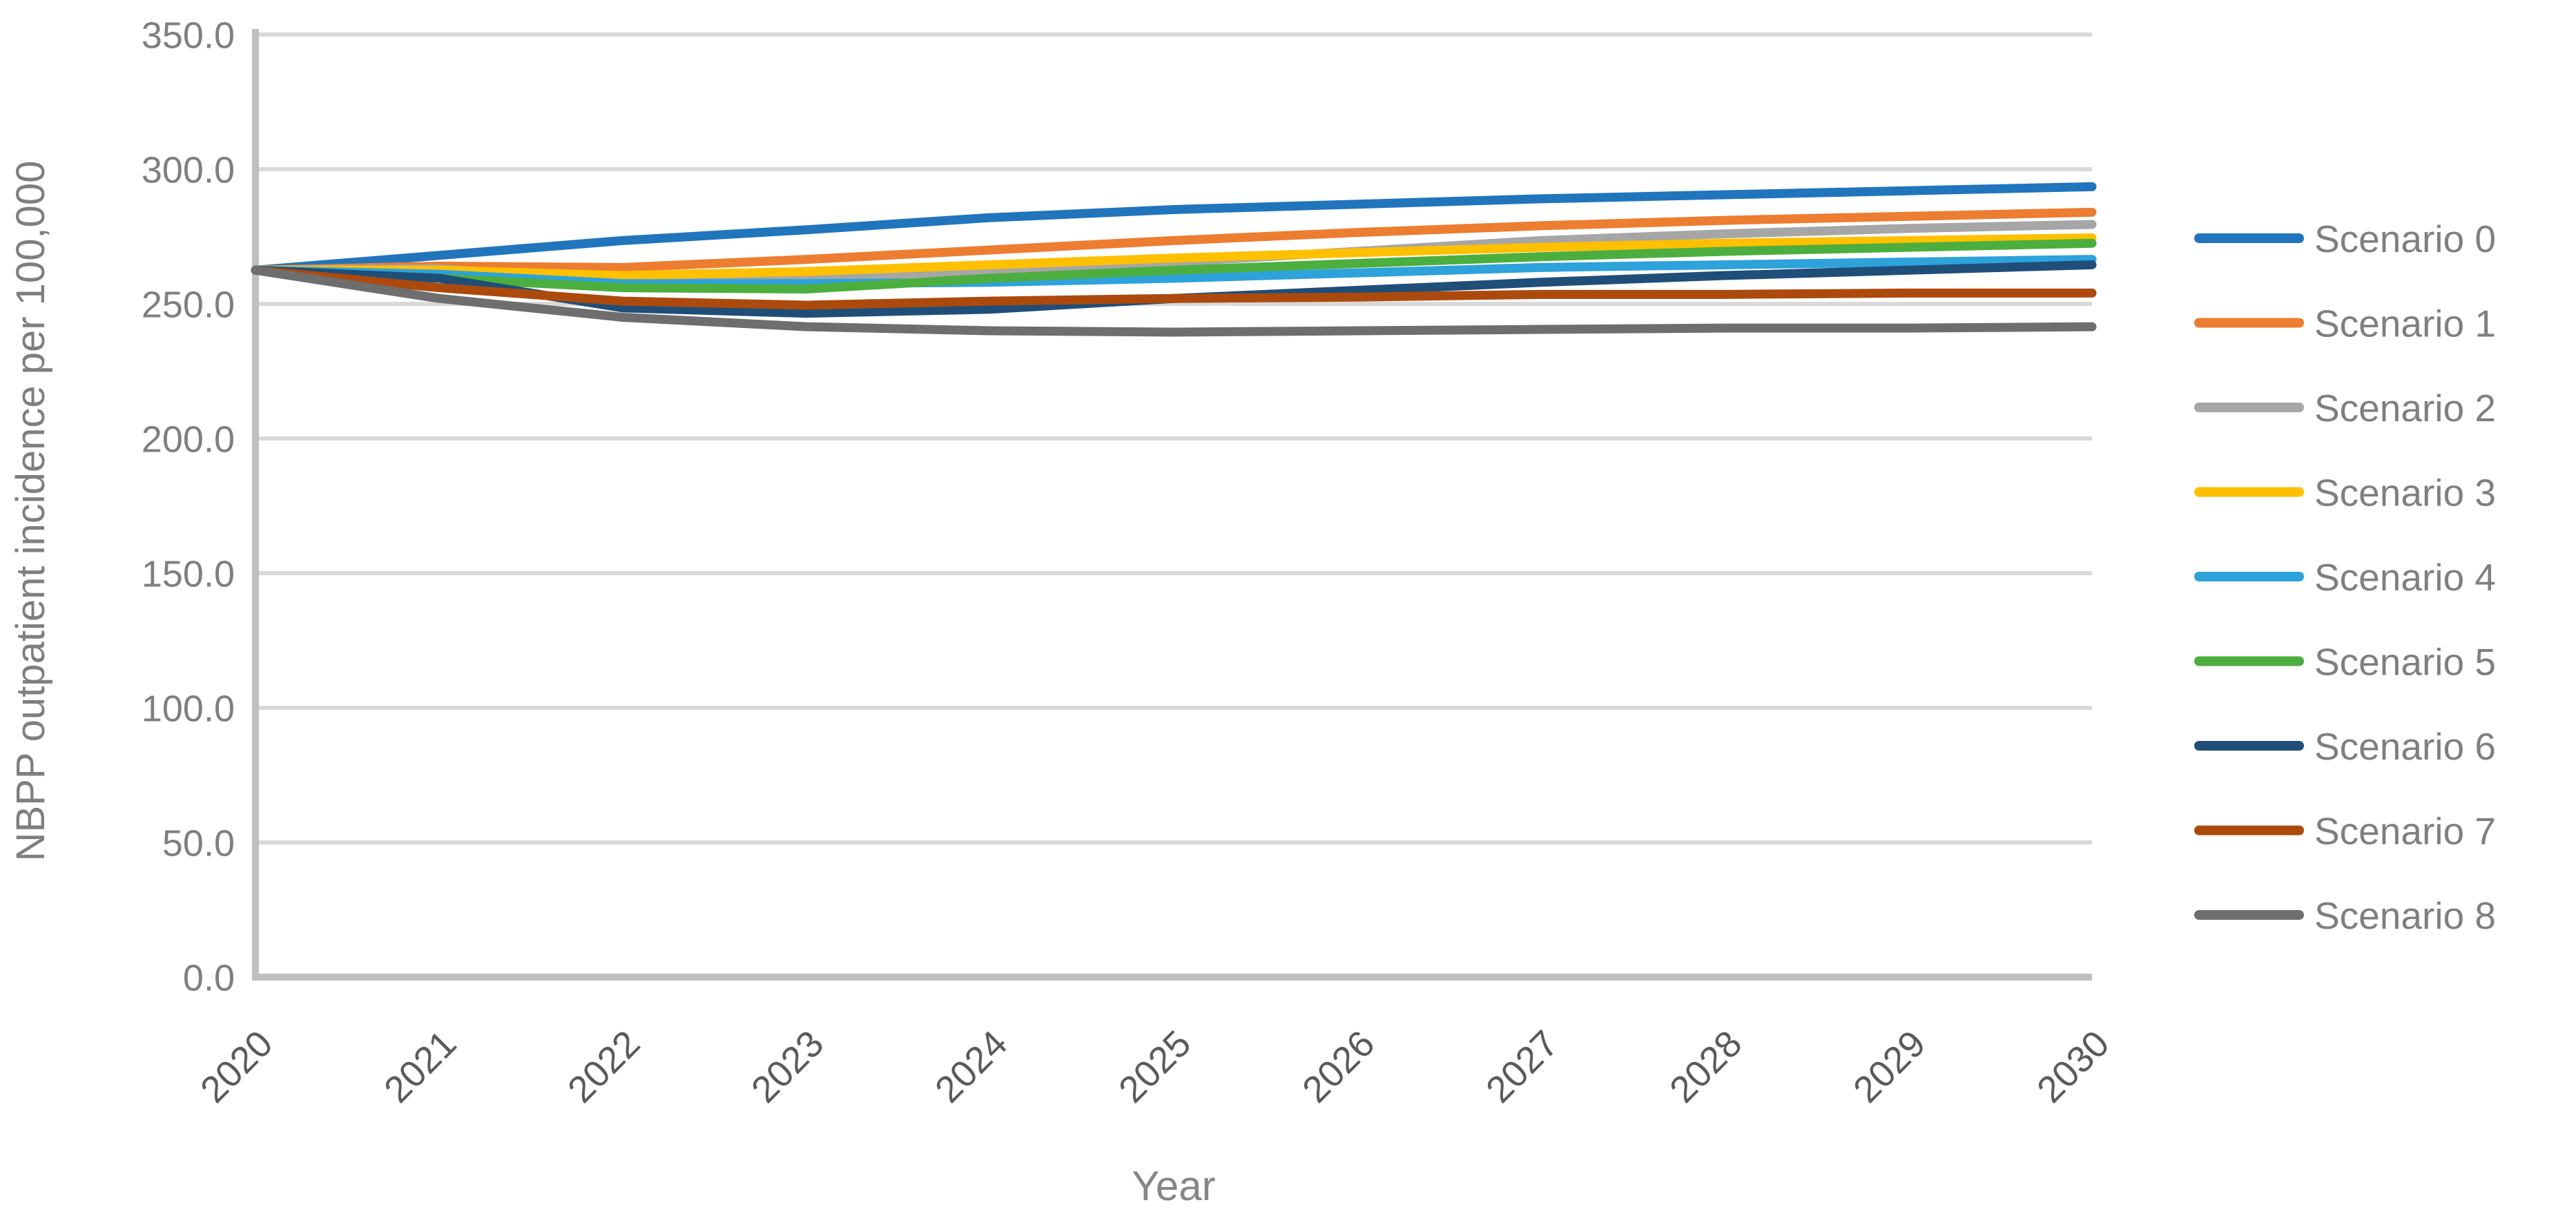  What do you see at coordinates (31, 511) in the screenshot?
I see `y-axis-title: NBPP outpatient incidence per 100,000` at bounding box center [31, 511].